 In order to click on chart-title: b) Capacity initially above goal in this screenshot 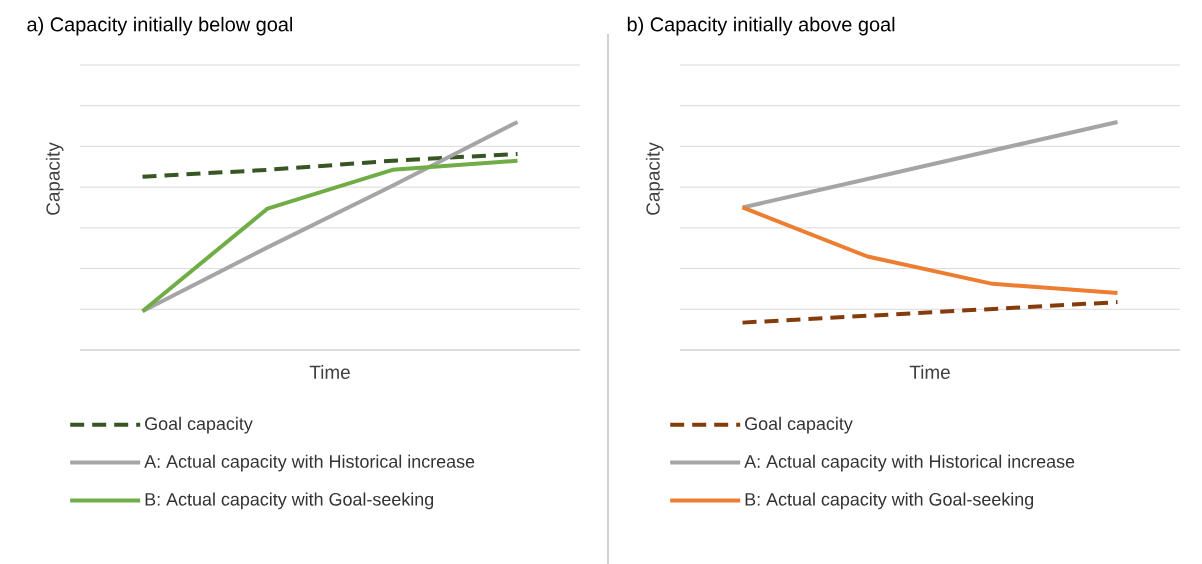, I will do `click(761, 26)`.